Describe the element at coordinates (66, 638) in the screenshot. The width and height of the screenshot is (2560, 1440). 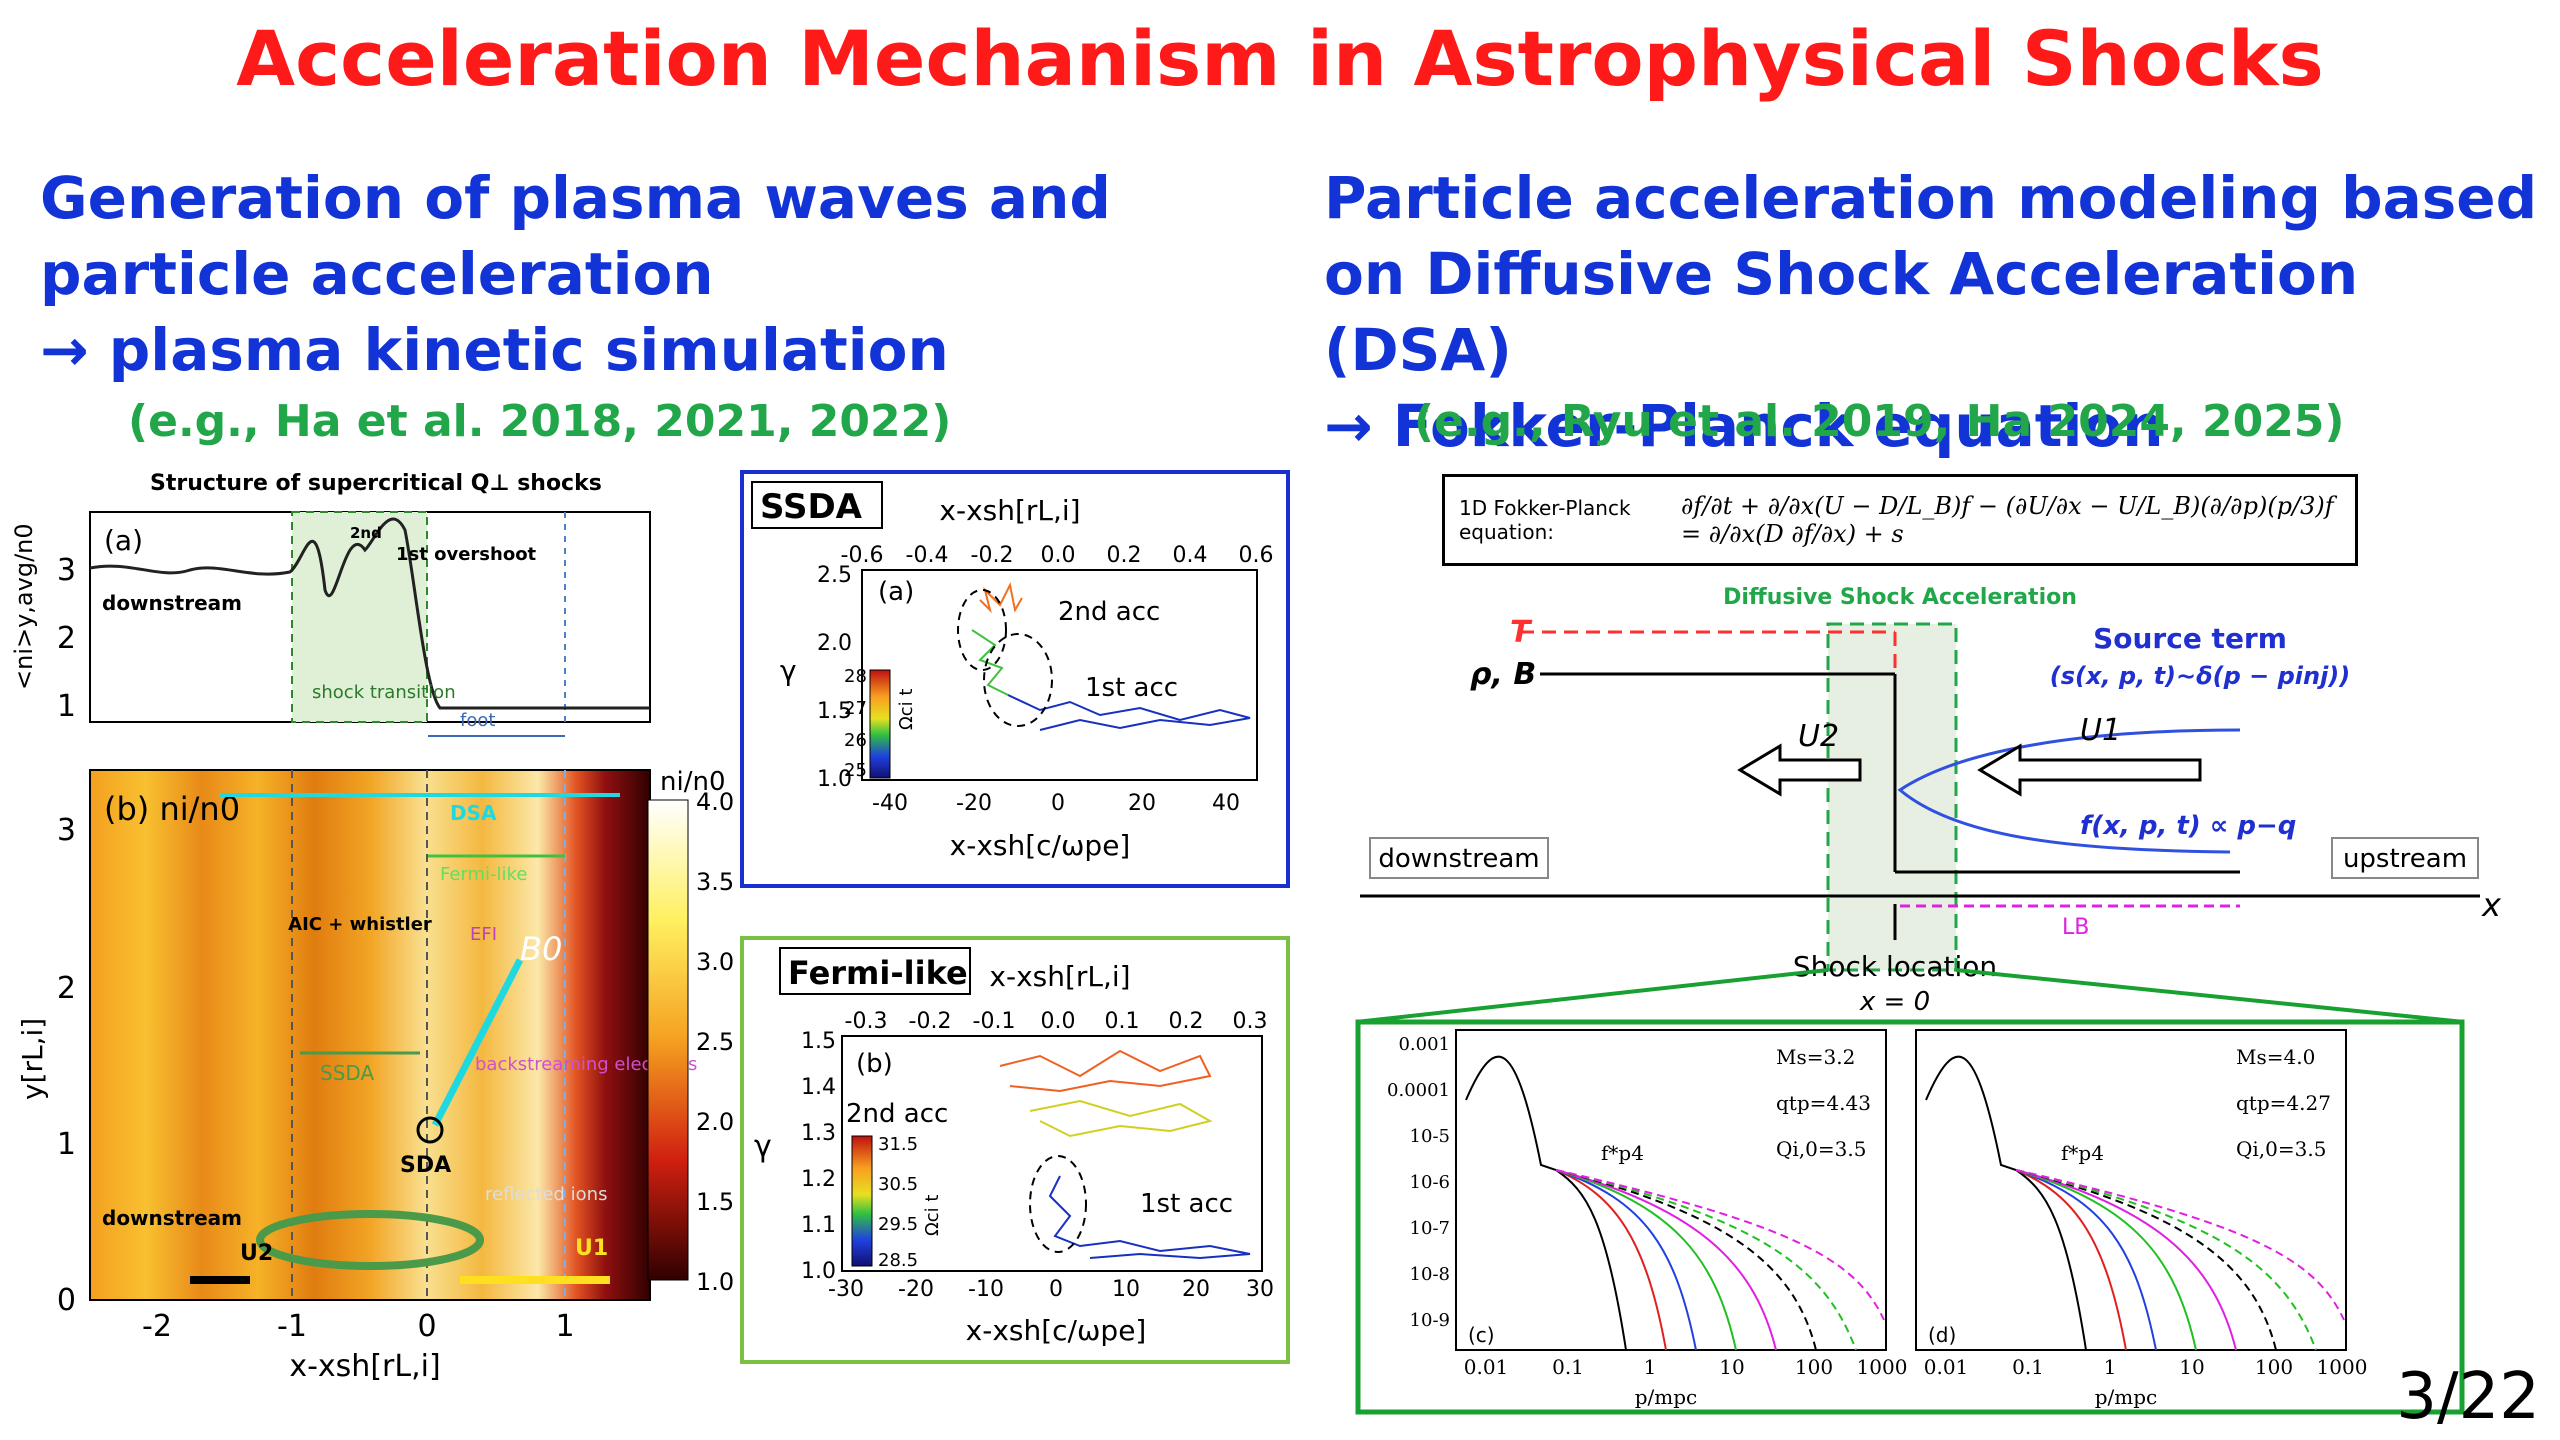
I see `panel-a-ytick-2: 2` at that location.